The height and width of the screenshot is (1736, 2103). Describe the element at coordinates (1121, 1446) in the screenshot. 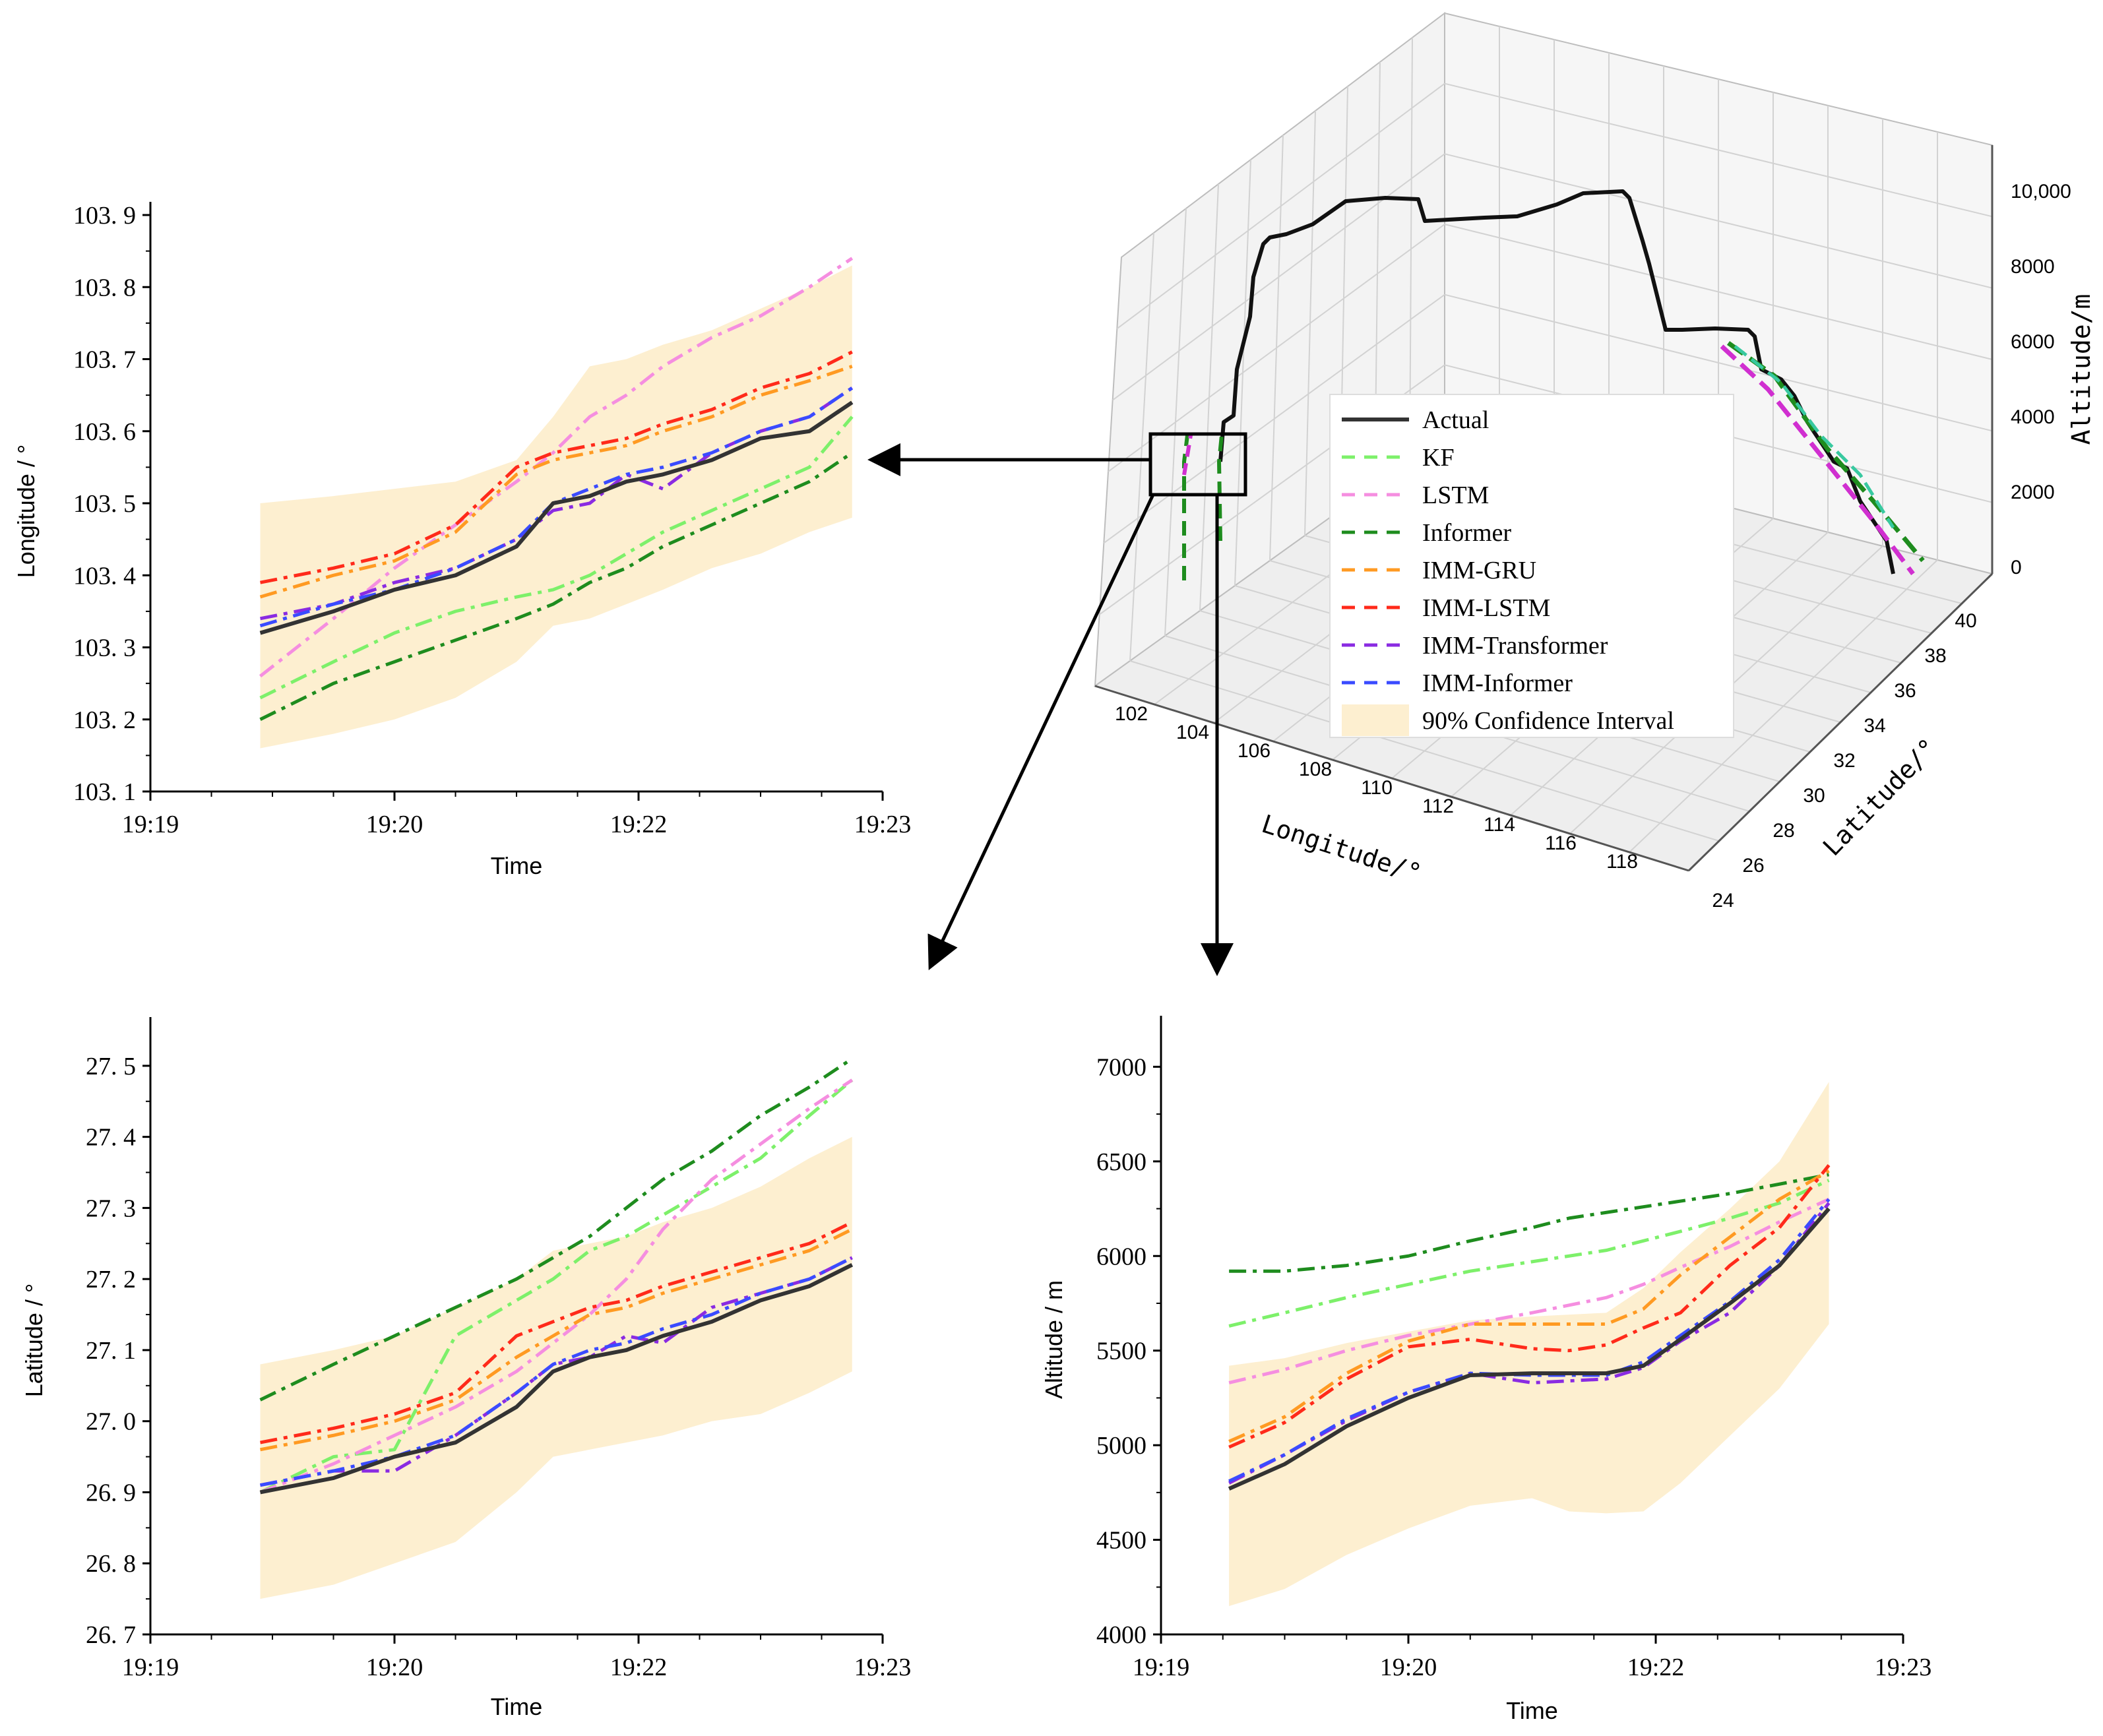

I see `altitude-y-tick-label: 5000` at that location.